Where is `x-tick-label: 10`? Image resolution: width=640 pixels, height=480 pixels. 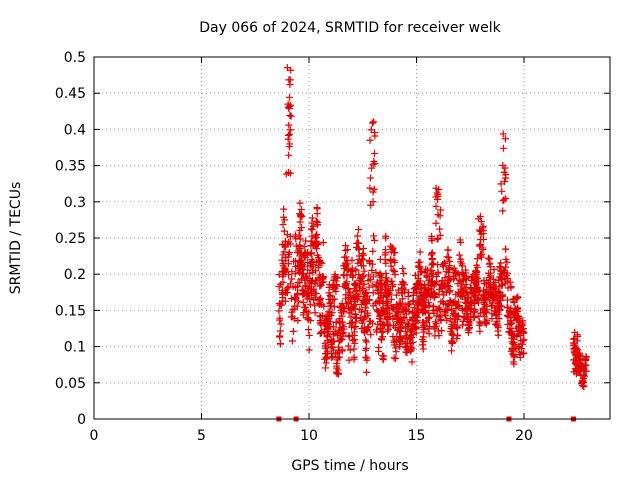 x-tick-label: 10 is located at coordinates (309, 436).